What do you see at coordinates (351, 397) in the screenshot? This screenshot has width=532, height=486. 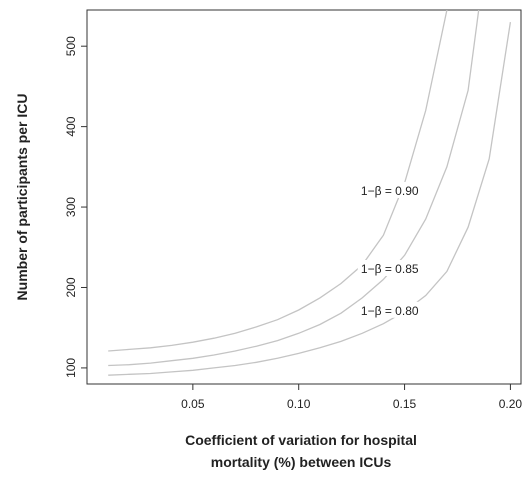 I see `x-axis: 0.05 0.10 0.15 0.20` at bounding box center [351, 397].